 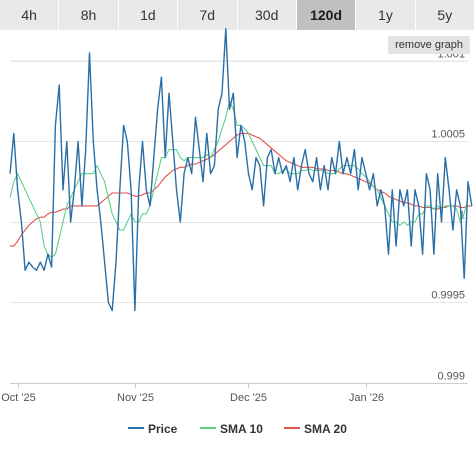 I want to click on tab-4h: 4h, so click(x=30, y=15).